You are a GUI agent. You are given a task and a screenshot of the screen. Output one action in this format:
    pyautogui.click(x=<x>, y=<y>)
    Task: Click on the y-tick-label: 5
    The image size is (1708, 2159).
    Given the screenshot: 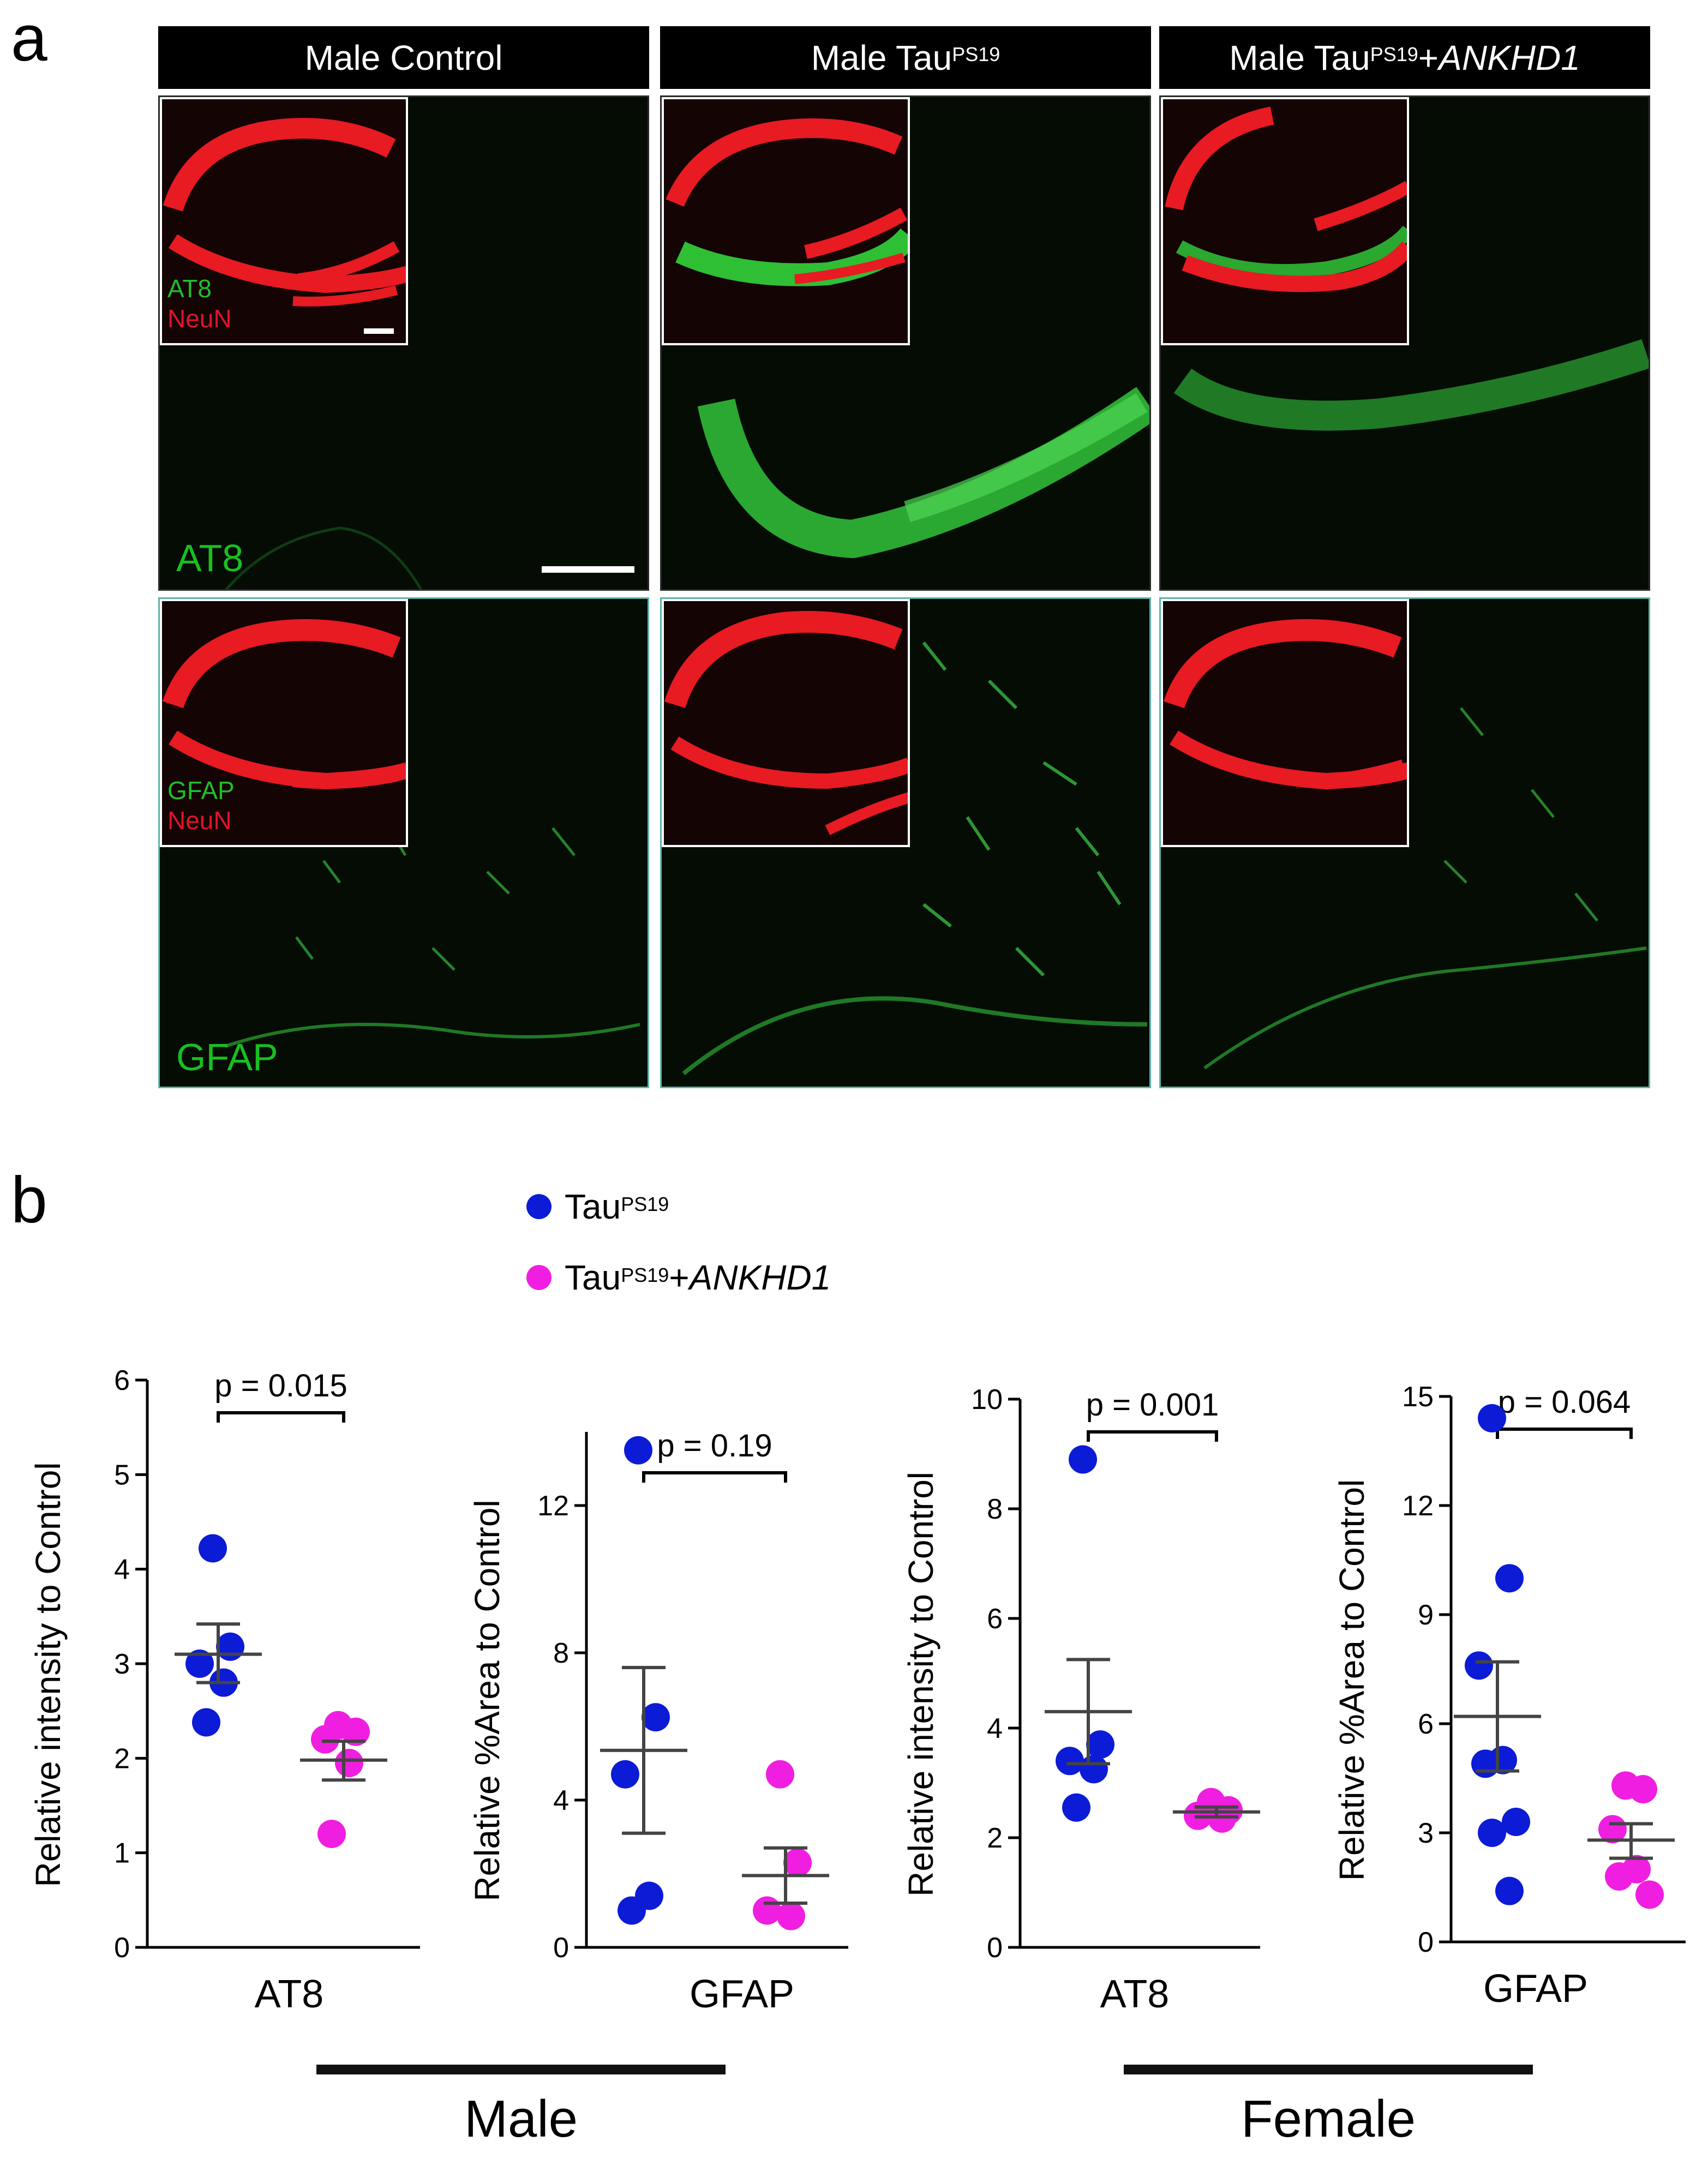 What is the action you would take?
    pyautogui.click(x=122, y=1475)
    